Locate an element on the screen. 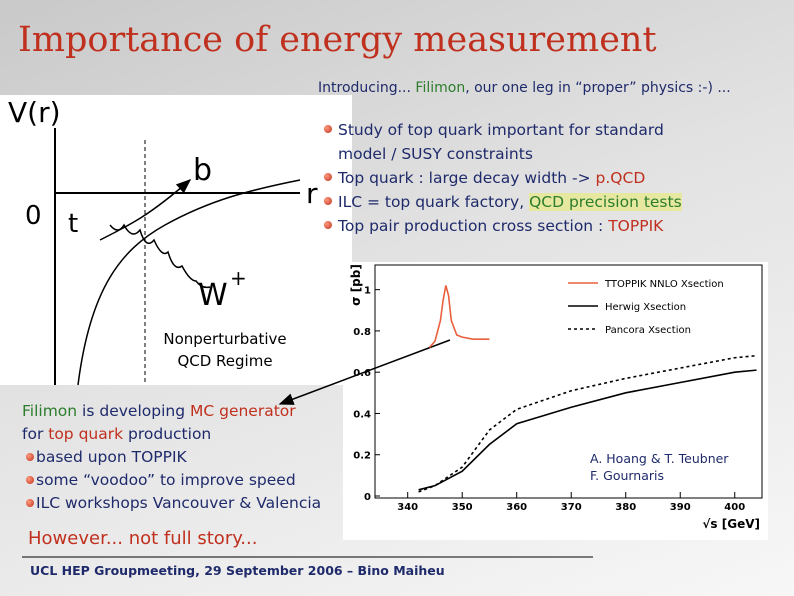 The width and height of the screenshot is (794, 596). y-tick-label: 0.2 is located at coordinates (362, 456).